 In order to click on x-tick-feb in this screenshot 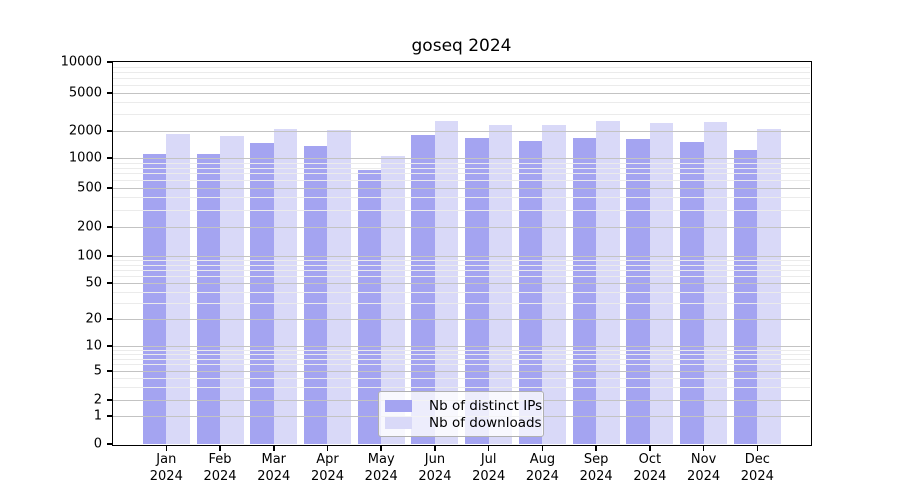, I will do `click(220, 448)`.